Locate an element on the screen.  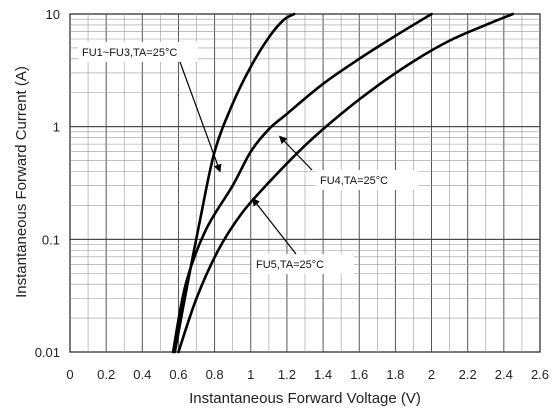
annotation-label: FU1~FU3,TA=25°C is located at coordinates (129, 53).